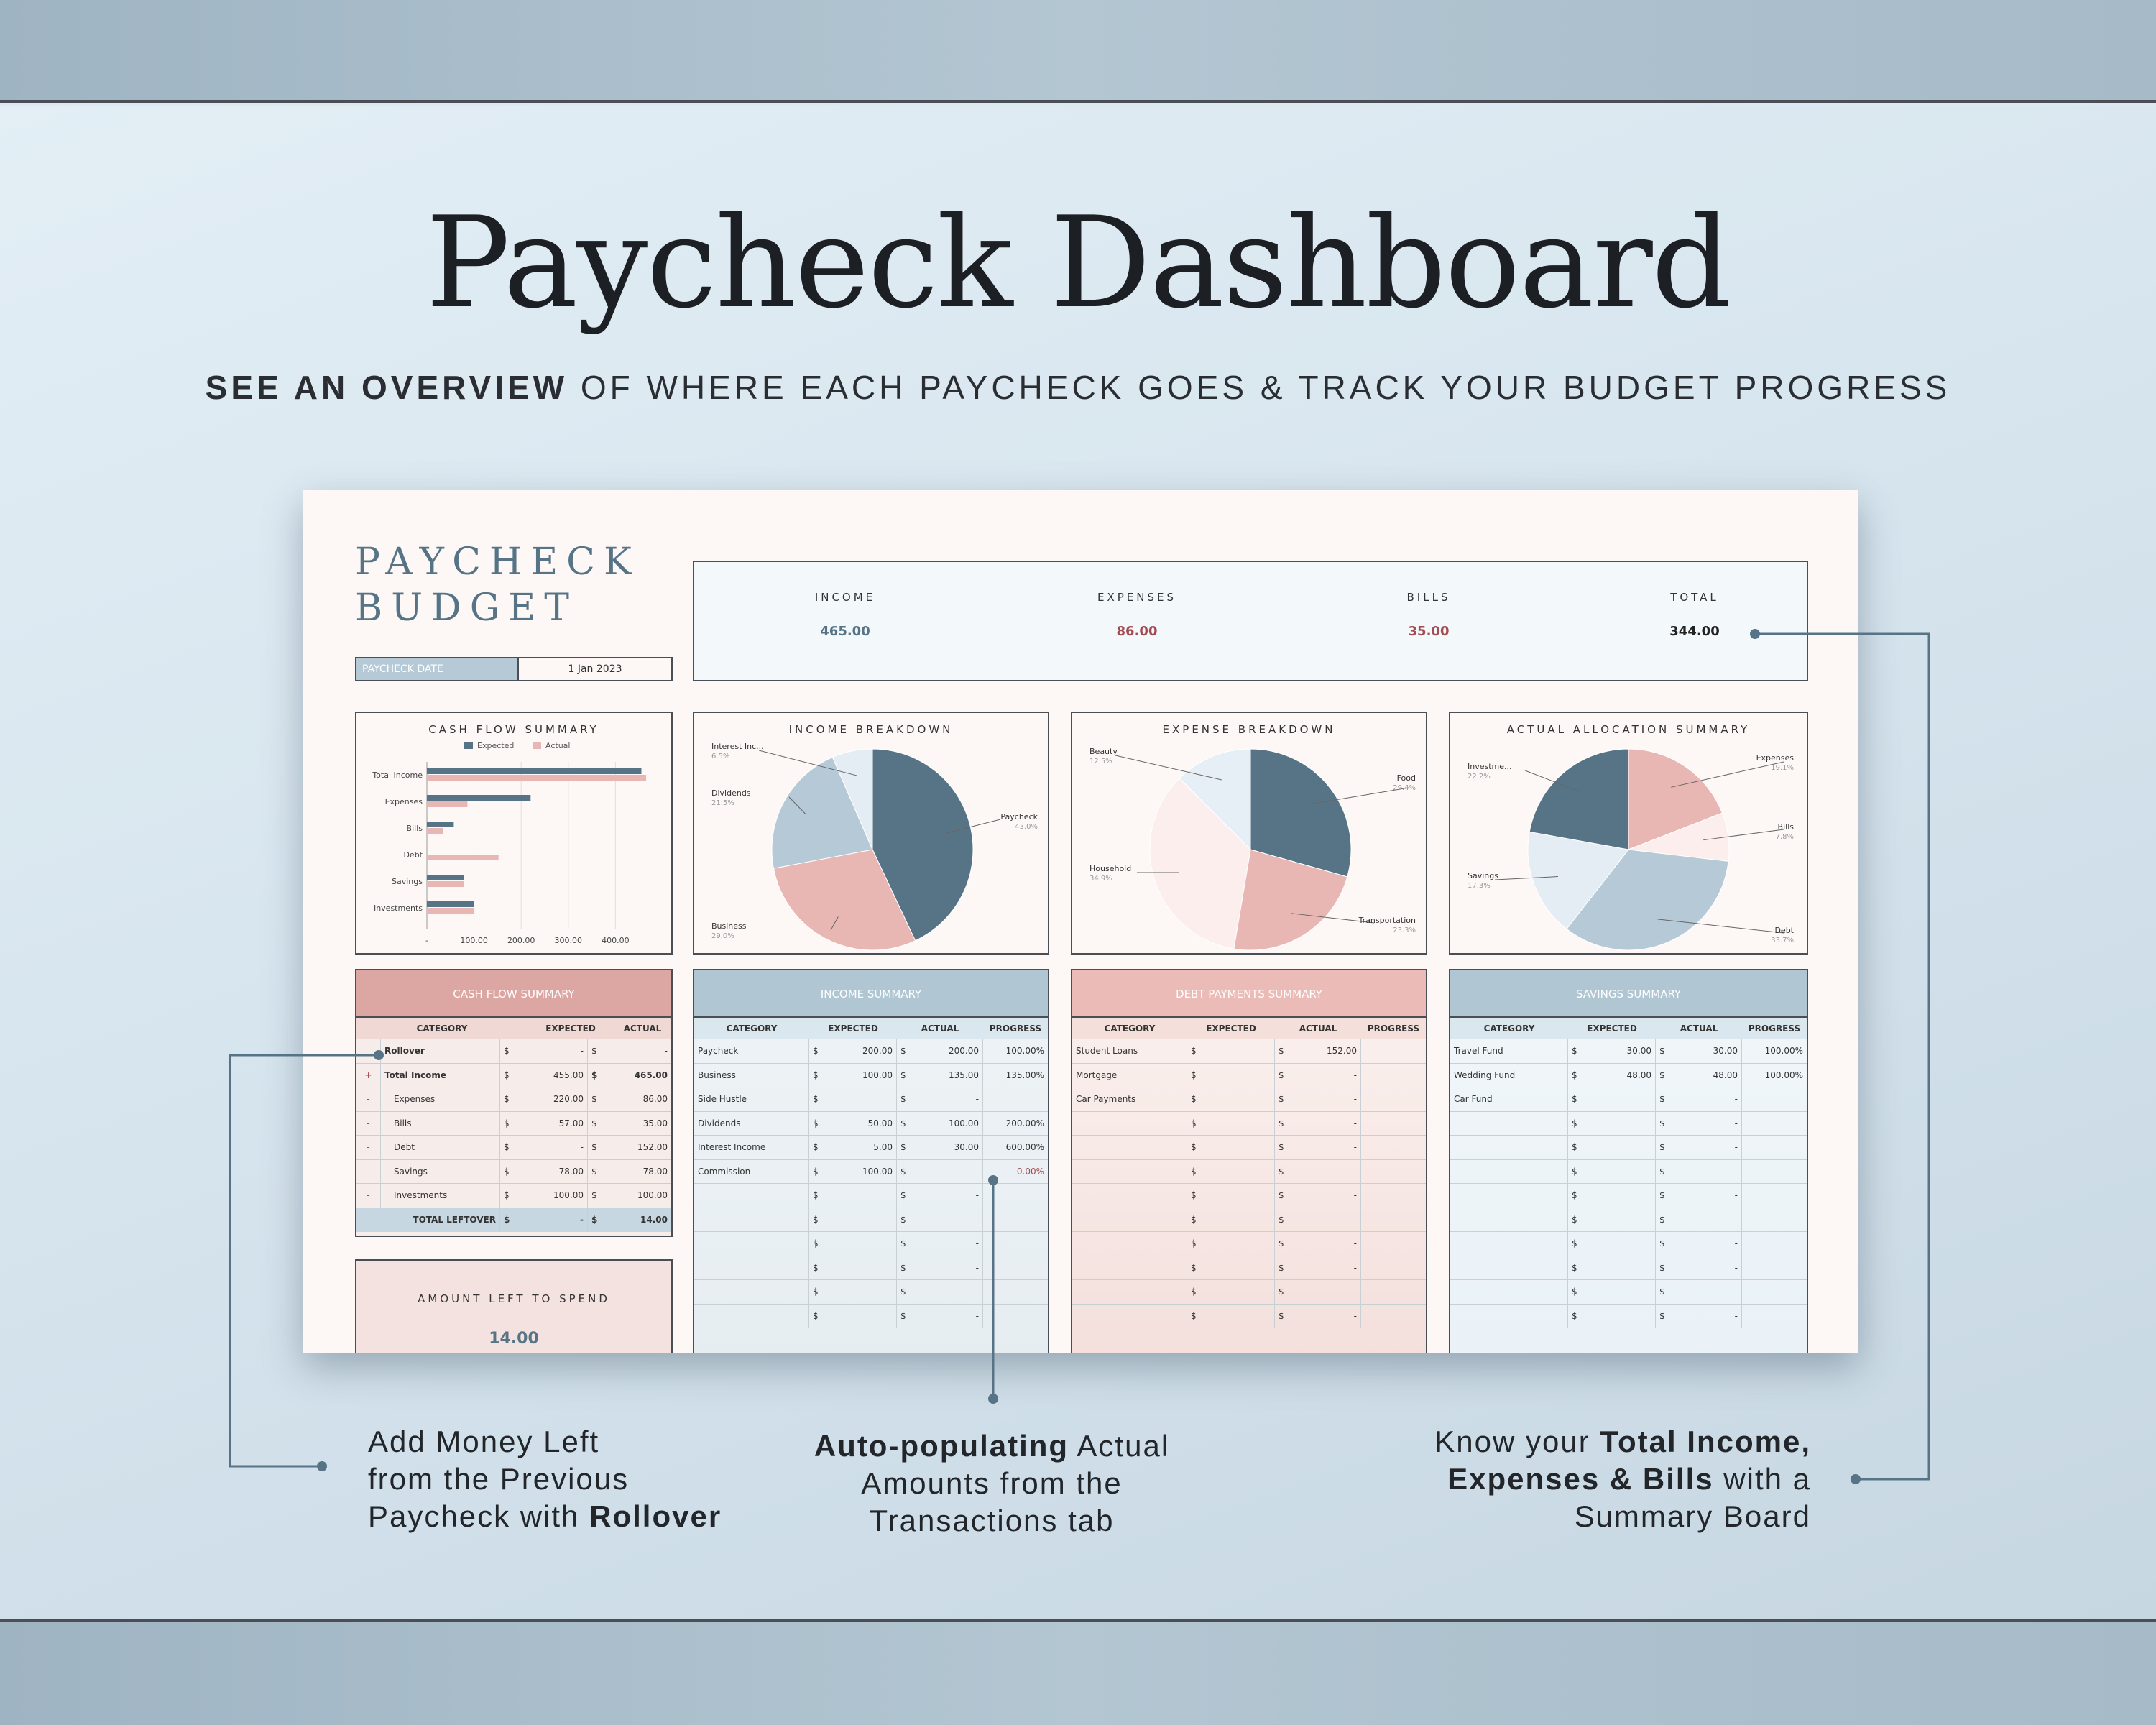 This screenshot has width=2156, height=1725. Describe the element at coordinates (544, 1123) in the screenshot. I see `table-cell: $57.00` at that location.